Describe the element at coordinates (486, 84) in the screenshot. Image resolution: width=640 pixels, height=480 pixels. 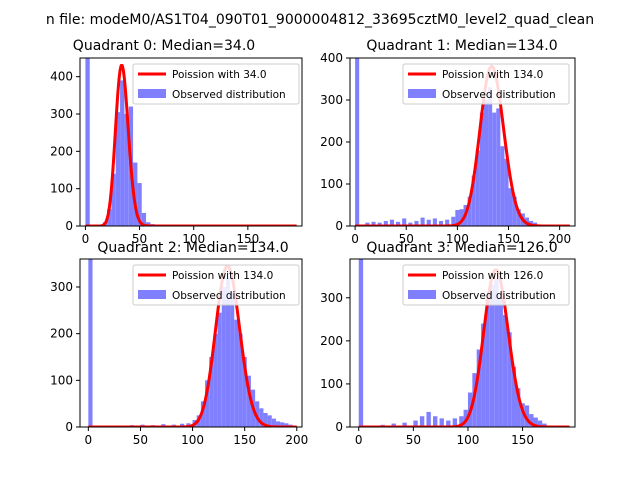
I see `quadrant-1-legend-frame` at that location.